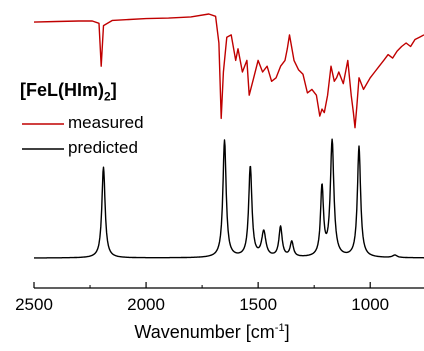 The height and width of the screenshot is (351, 424). Describe the element at coordinates (113, 90) in the screenshot. I see `legend-title-end: ]` at that location.